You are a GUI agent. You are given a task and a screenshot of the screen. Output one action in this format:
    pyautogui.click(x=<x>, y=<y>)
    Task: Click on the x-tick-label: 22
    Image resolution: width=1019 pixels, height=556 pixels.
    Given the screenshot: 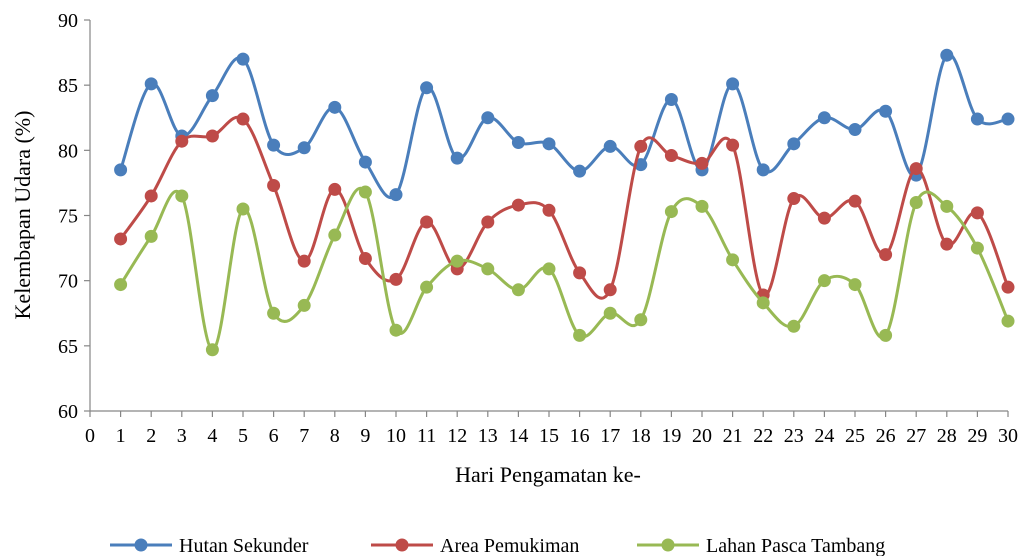 What is the action you would take?
    pyautogui.click(x=763, y=436)
    